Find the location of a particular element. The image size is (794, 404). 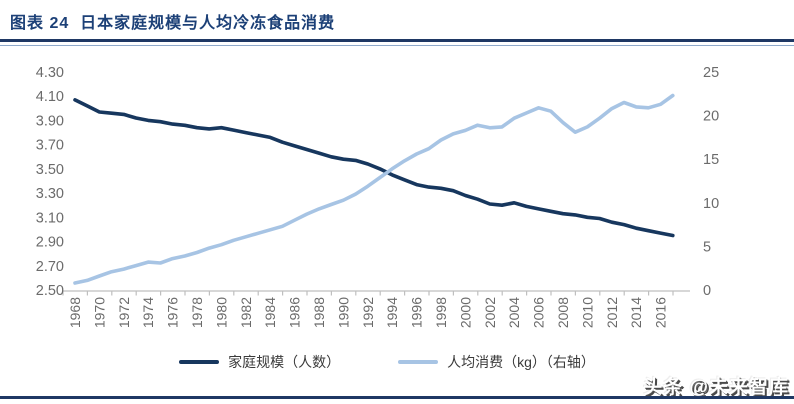

x-tick-label: 1978 is located at coordinates (197, 312).